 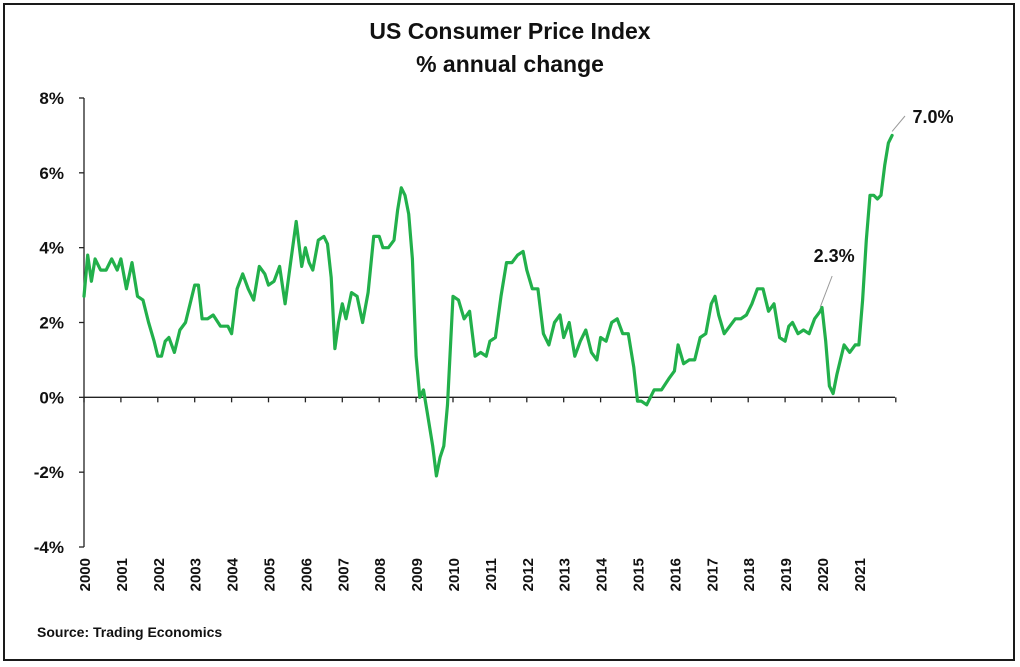 I want to click on y-tick-label: 2%, so click(x=51, y=323).